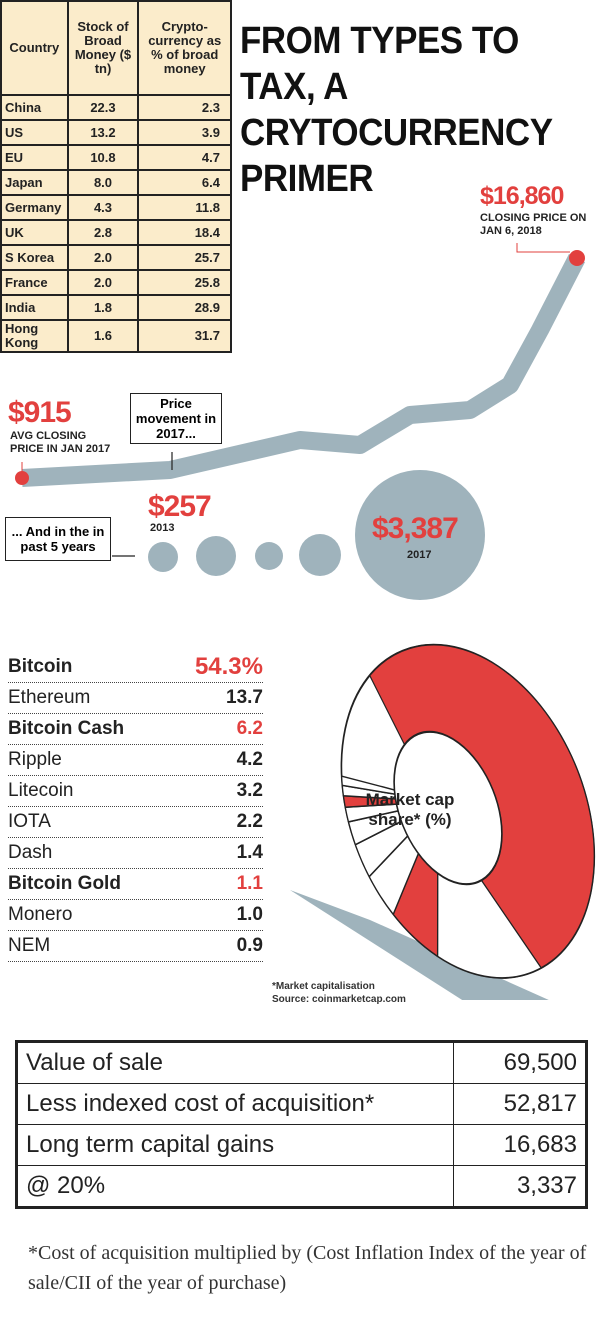  What do you see at coordinates (135, 698) in the screenshot?
I see `list-item: Ethereum 13.7` at bounding box center [135, 698].